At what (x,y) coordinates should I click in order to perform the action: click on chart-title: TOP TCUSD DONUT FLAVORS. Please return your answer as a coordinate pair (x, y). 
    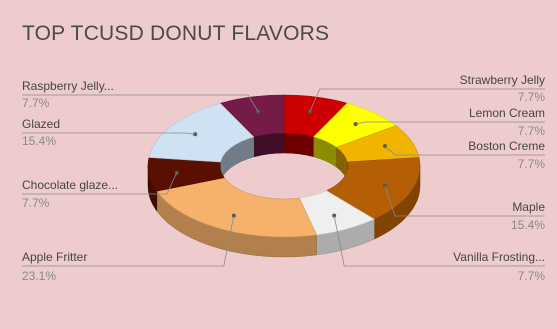
    Looking at the image, I should click on (176, 33).